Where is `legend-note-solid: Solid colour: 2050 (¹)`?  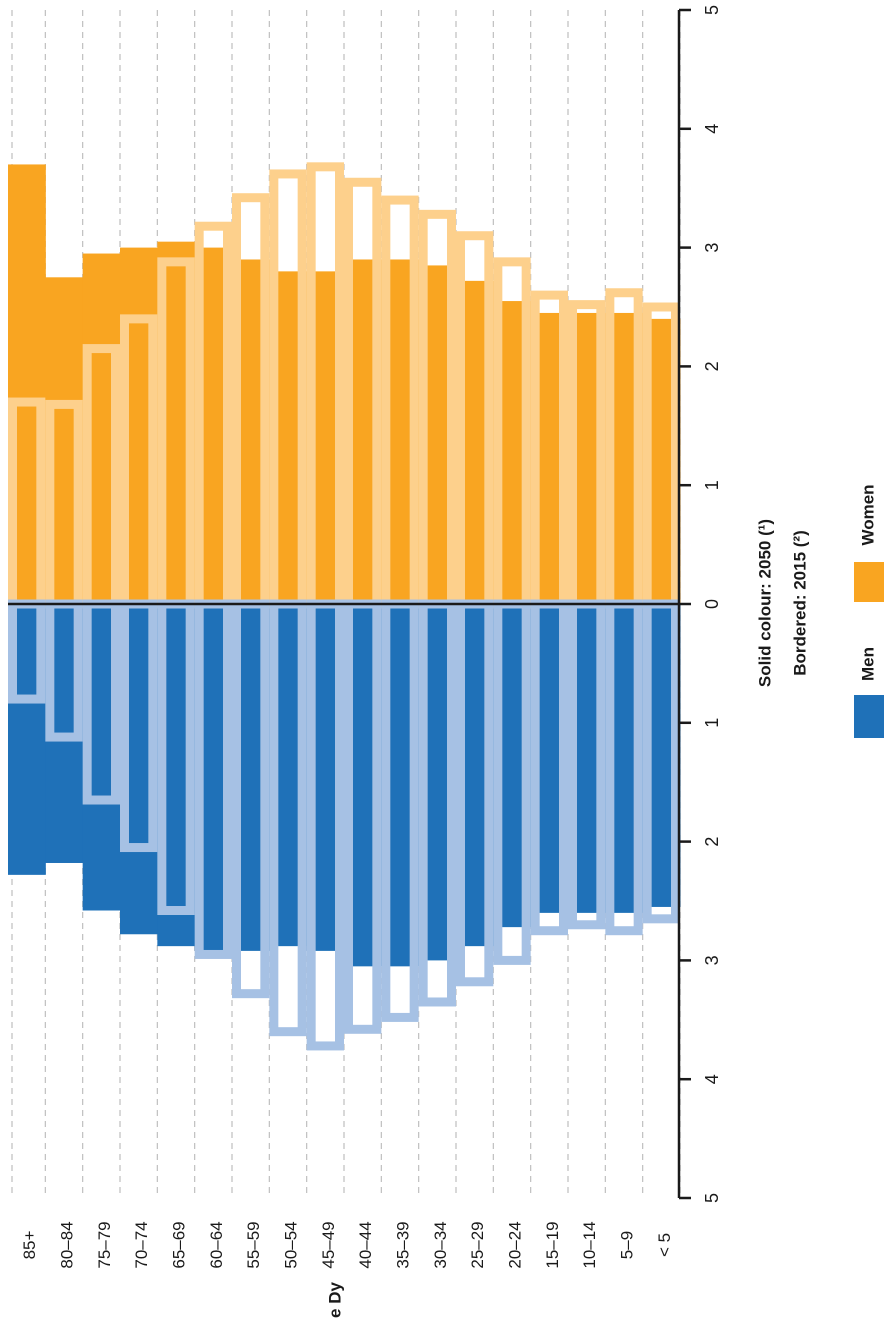
legend-note-solid: Solid colour: 2050 (¹) is located at coordinates (764, 603).